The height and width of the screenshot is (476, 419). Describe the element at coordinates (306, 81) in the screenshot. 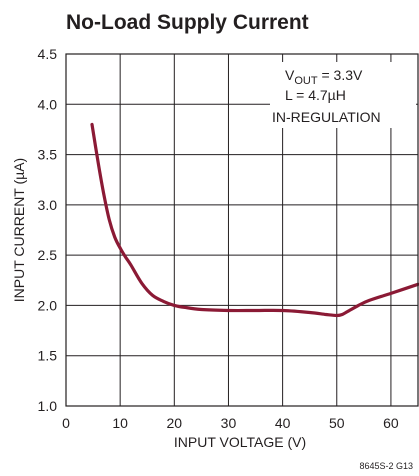

I see `vout-subscript: OUT` at that location.